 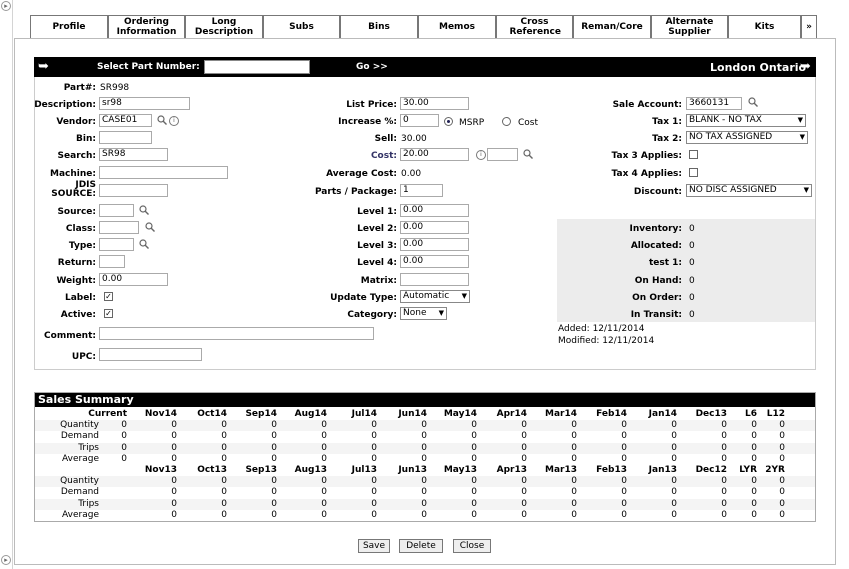 I want to click on matrix-input, so click(x=434, y=279).